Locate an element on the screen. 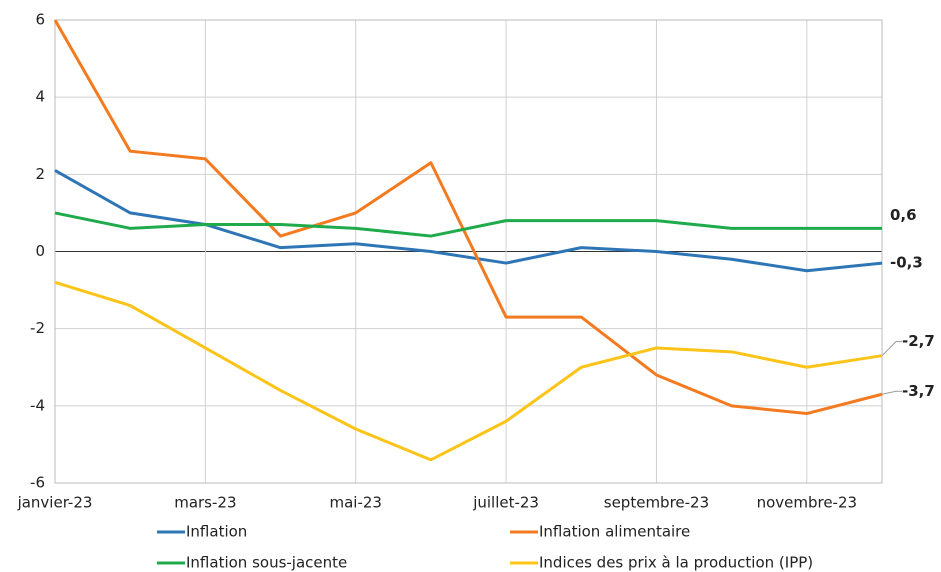 This screenshot has width=941, height=572. x-tick-label: juillet-23 is located at coordinates (505, 503).